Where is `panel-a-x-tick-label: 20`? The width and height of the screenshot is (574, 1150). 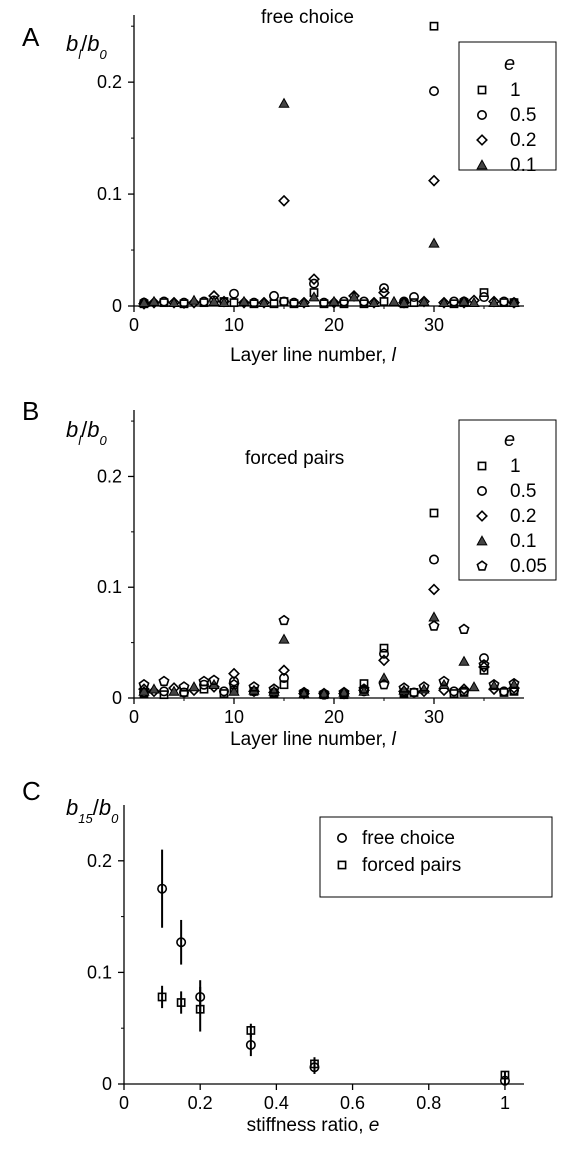 panel-a-x-tick-label: 20 is located at coordinates (334, 325).